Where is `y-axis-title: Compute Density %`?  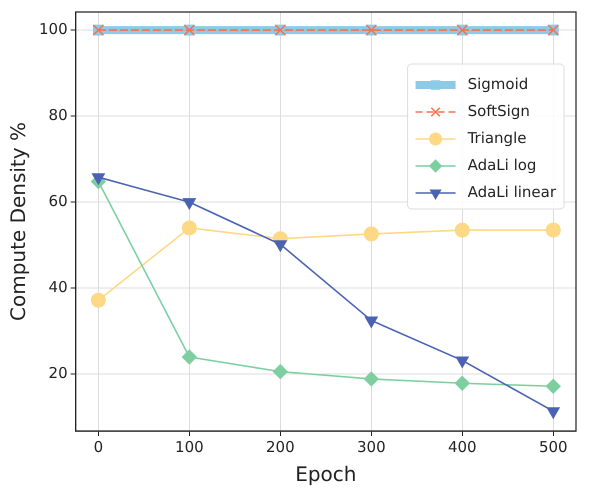
y-axis-title: Compute Density % is located at coordinates (18, 221).